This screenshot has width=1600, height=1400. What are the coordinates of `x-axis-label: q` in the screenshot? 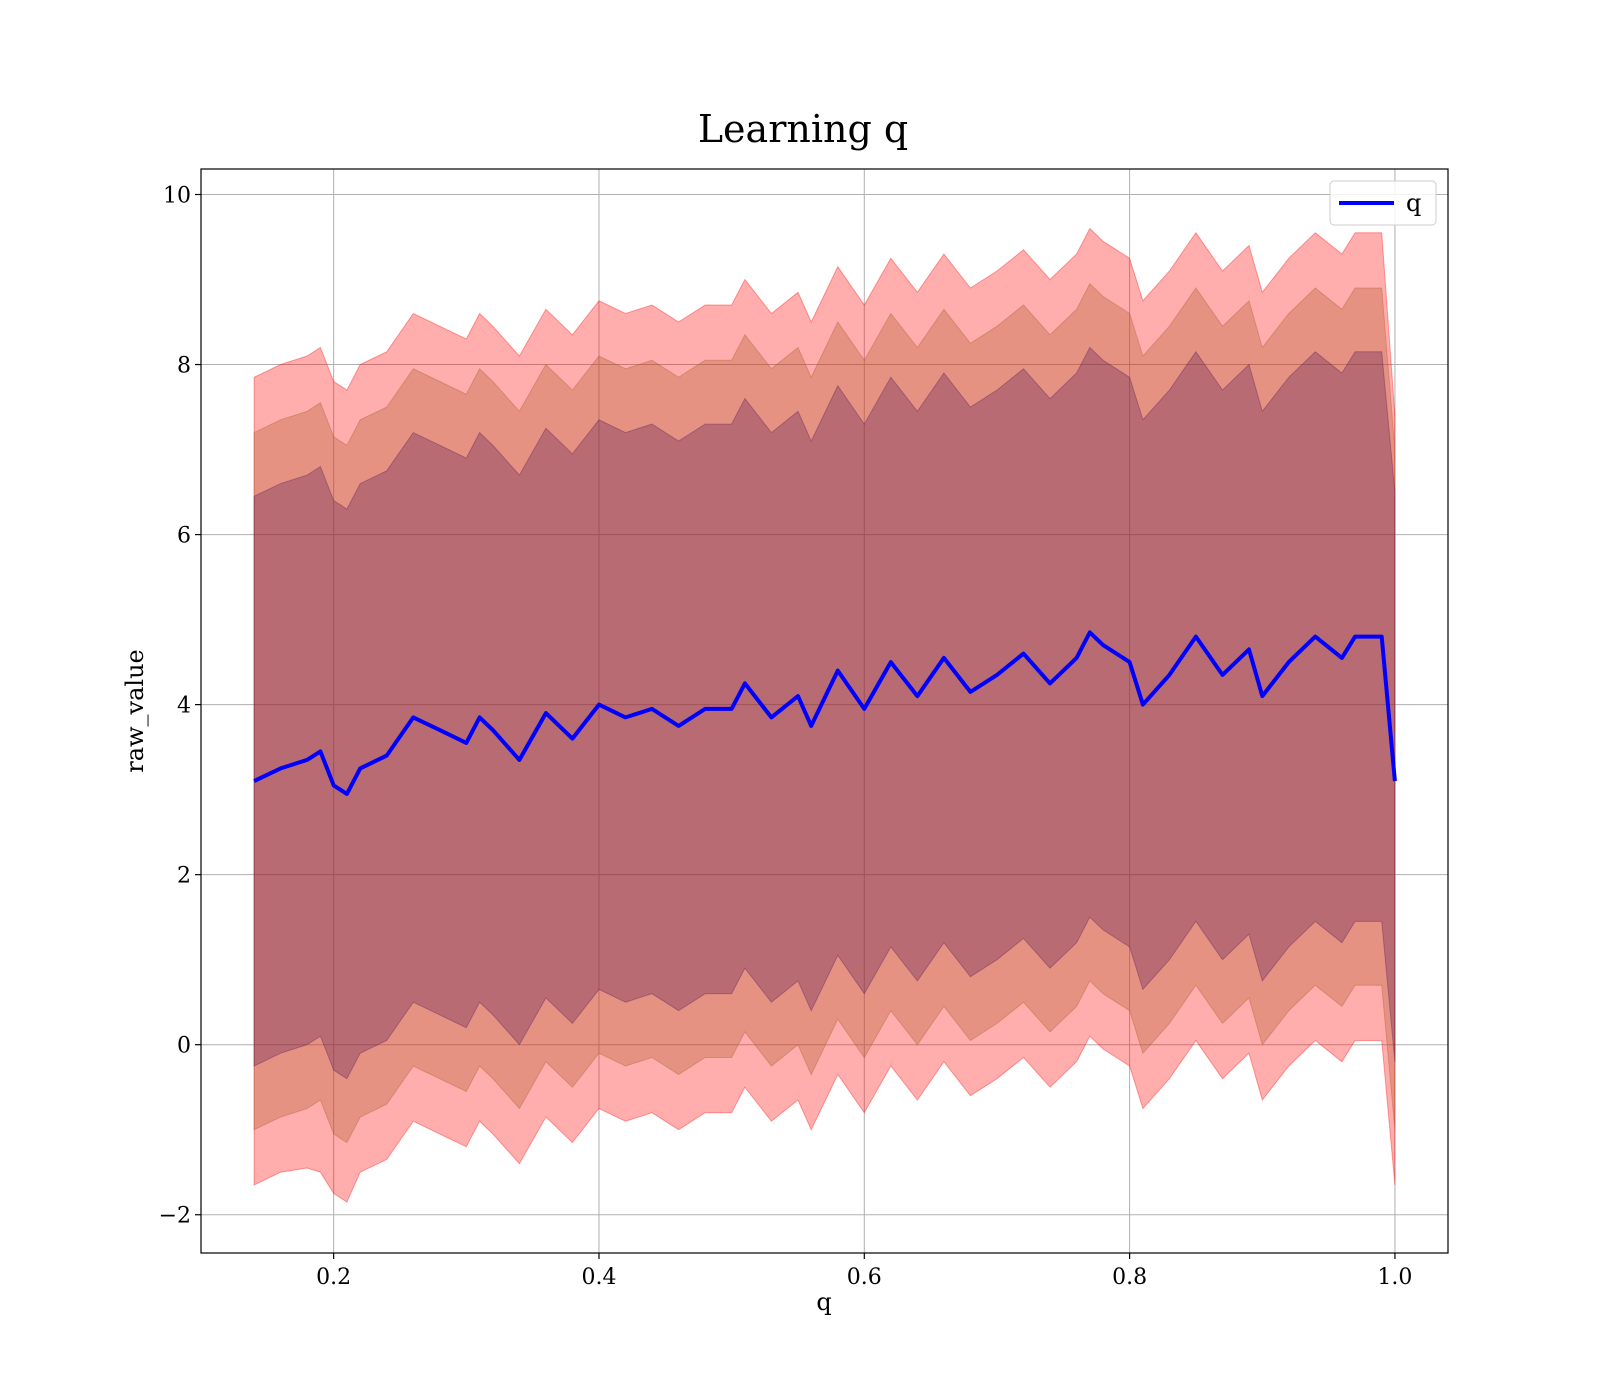 It's located at (823, 1302).